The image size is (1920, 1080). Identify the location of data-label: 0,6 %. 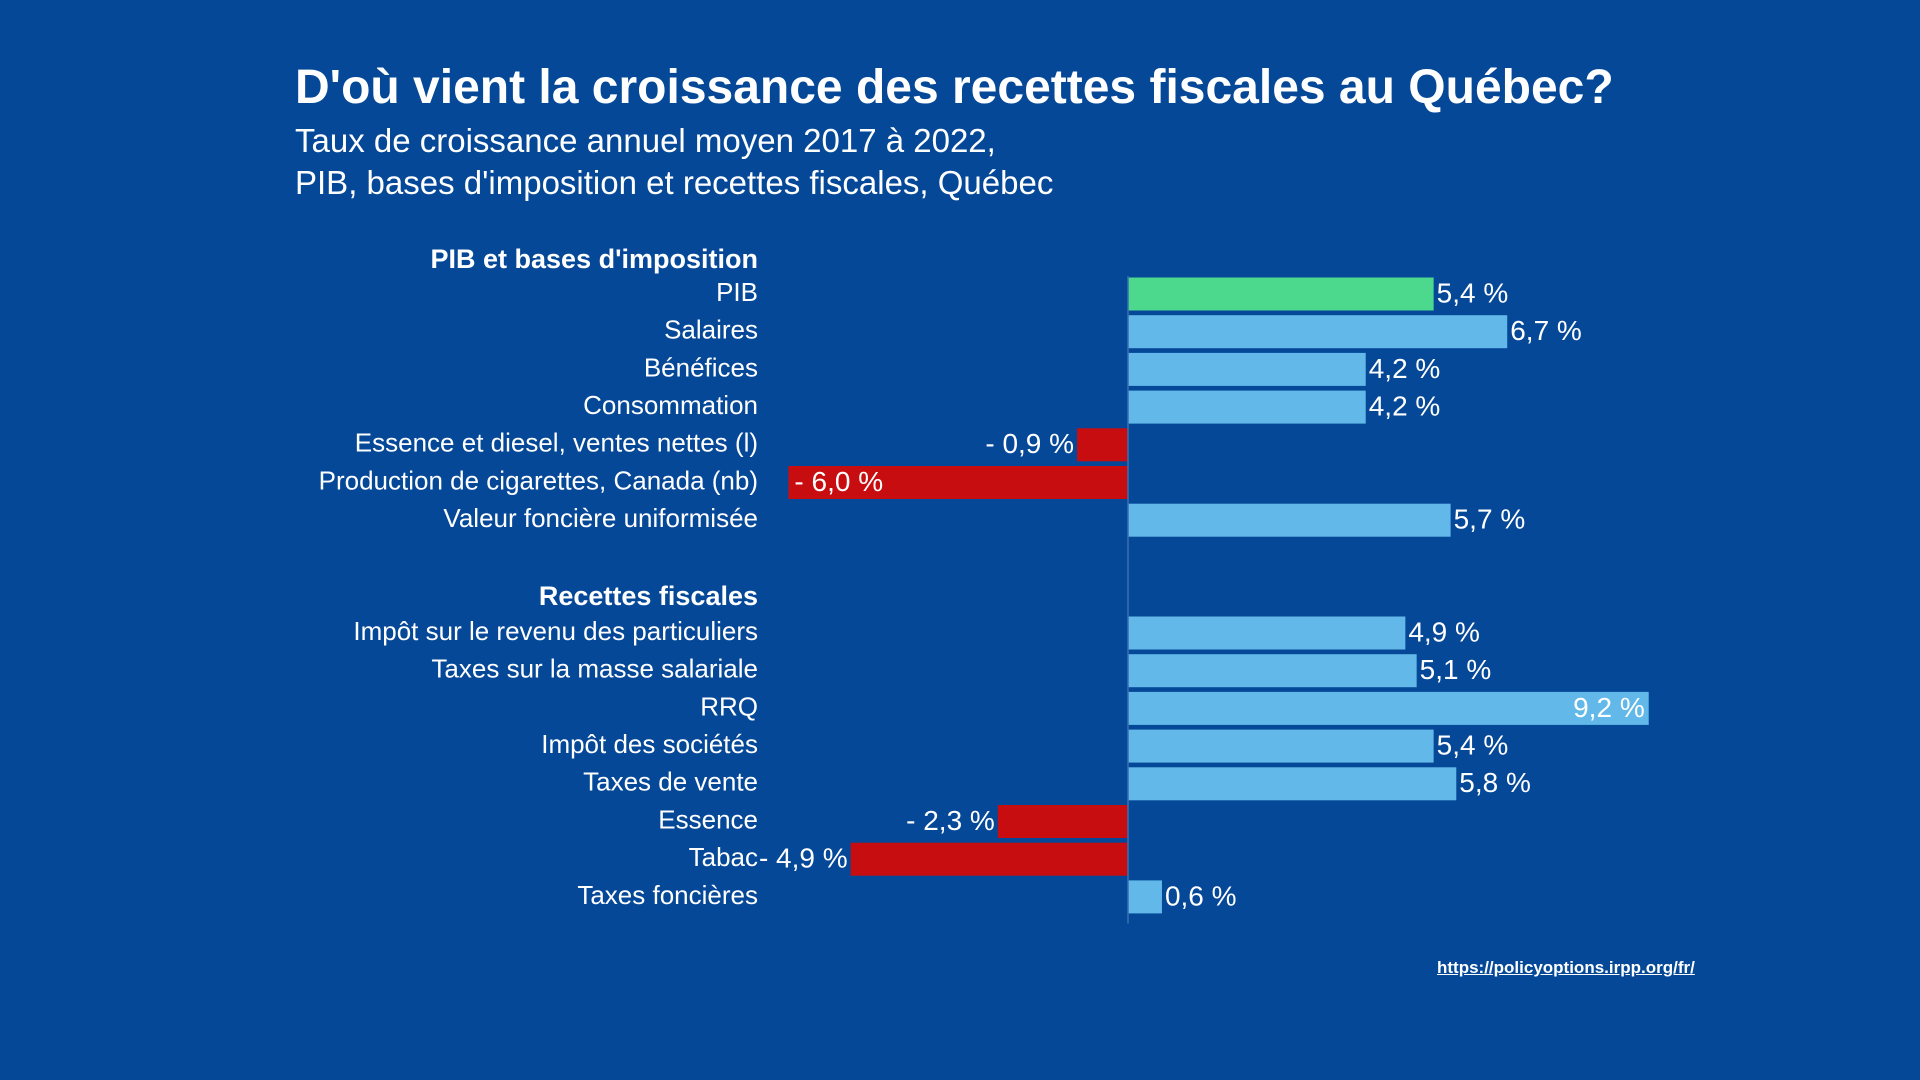
(1201, 895).